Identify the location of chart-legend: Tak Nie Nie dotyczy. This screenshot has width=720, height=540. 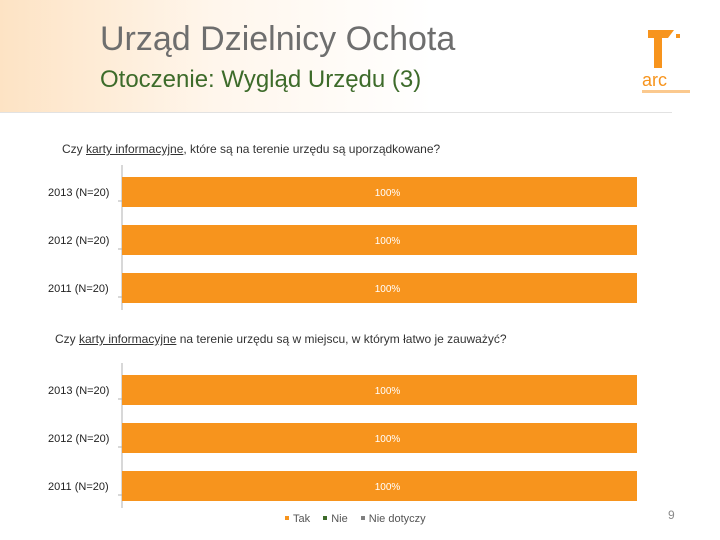
(360, 519).